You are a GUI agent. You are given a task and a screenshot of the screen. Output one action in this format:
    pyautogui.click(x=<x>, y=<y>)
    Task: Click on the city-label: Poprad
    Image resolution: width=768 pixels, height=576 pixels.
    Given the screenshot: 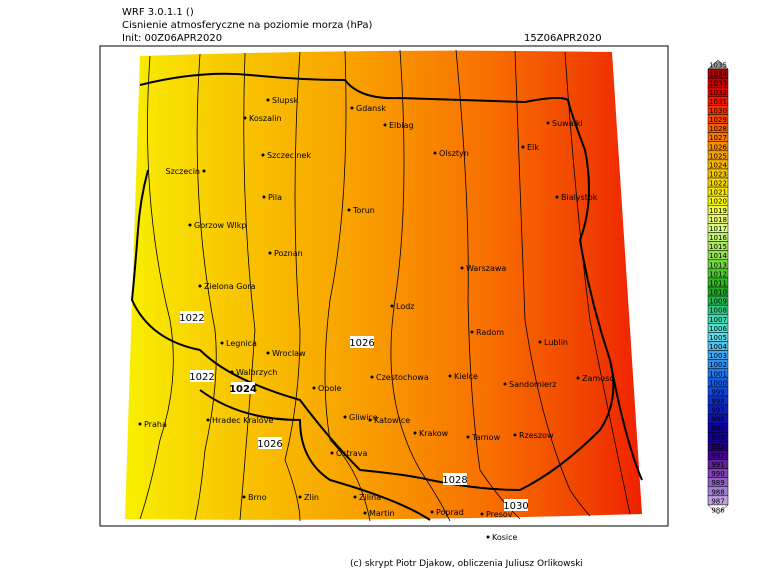 What is the action you would take?
    pyautogui.click(x=450, y=512)
    